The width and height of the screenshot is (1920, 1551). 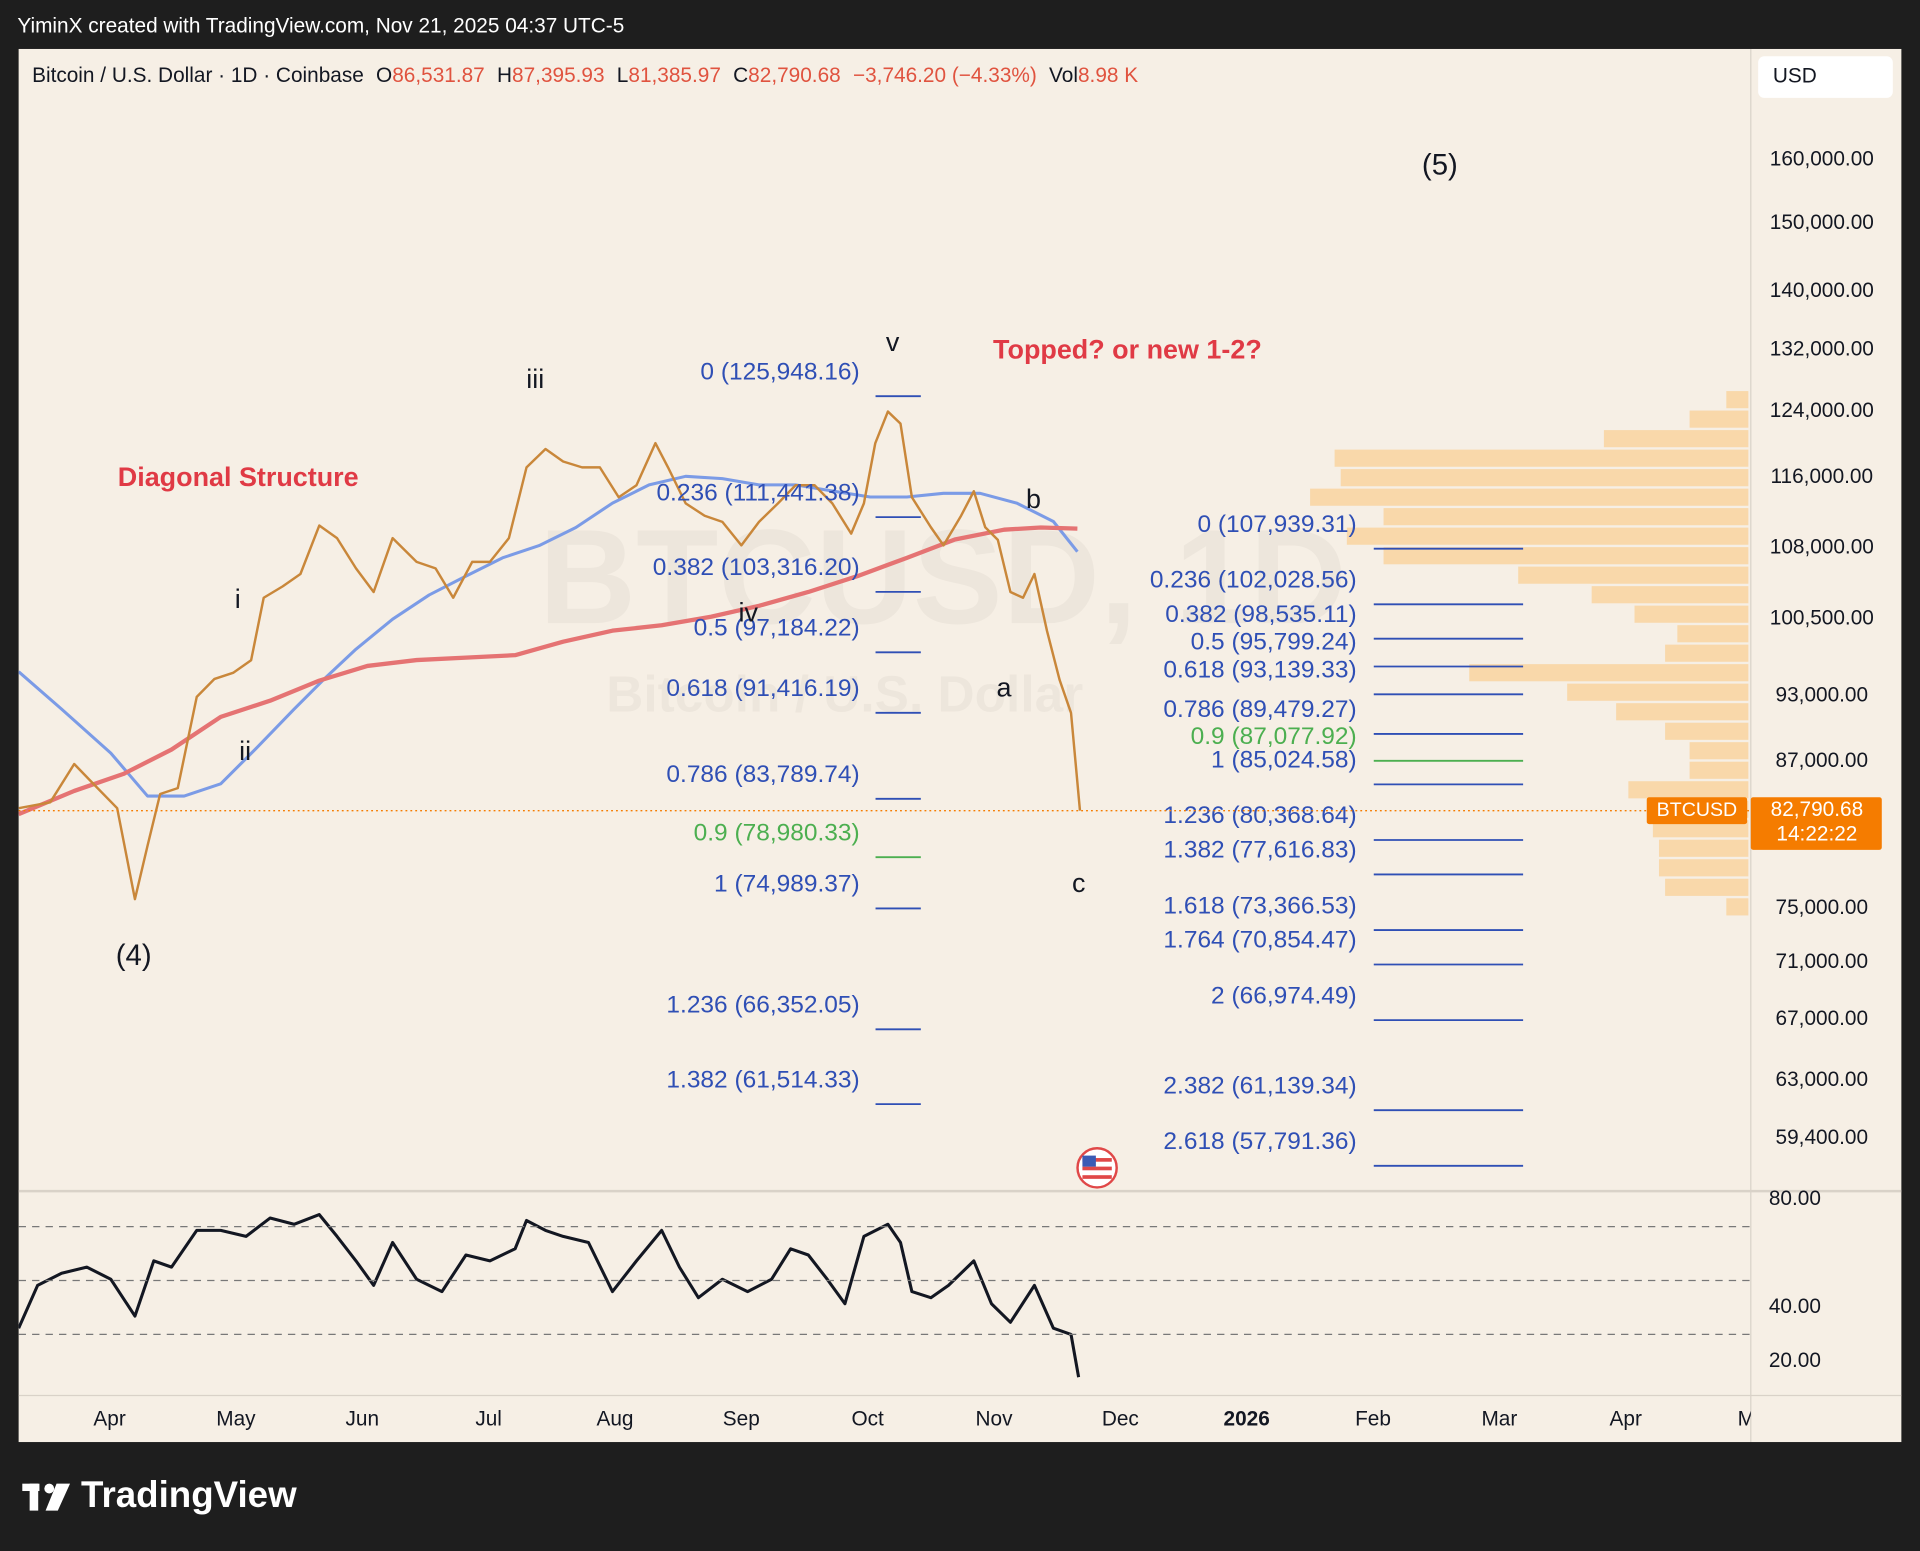 What do you see at coordinates (740, 74) in the screenshot?
I see `ohlc-key: C` at bounding box center [740, 74].